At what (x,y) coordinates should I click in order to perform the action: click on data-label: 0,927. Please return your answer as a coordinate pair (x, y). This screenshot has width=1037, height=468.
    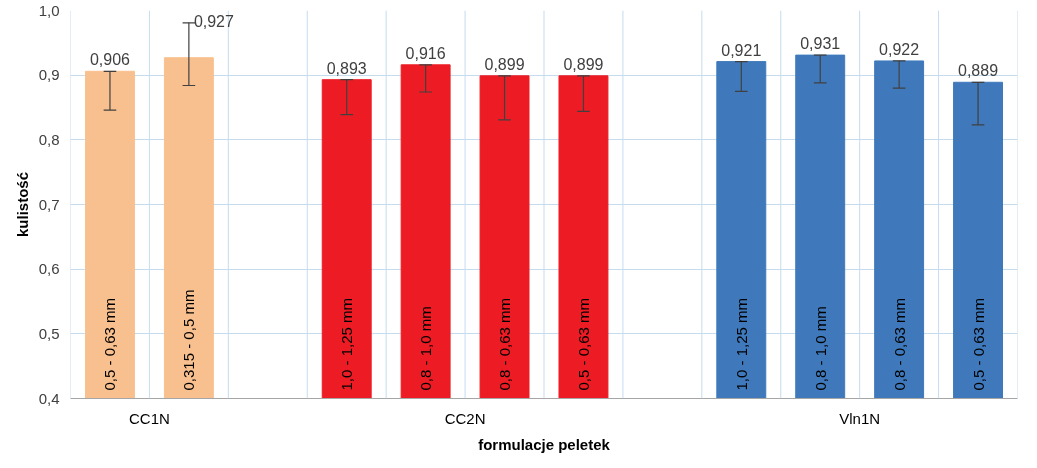
    Looking at the image, I should click on (214, 21).